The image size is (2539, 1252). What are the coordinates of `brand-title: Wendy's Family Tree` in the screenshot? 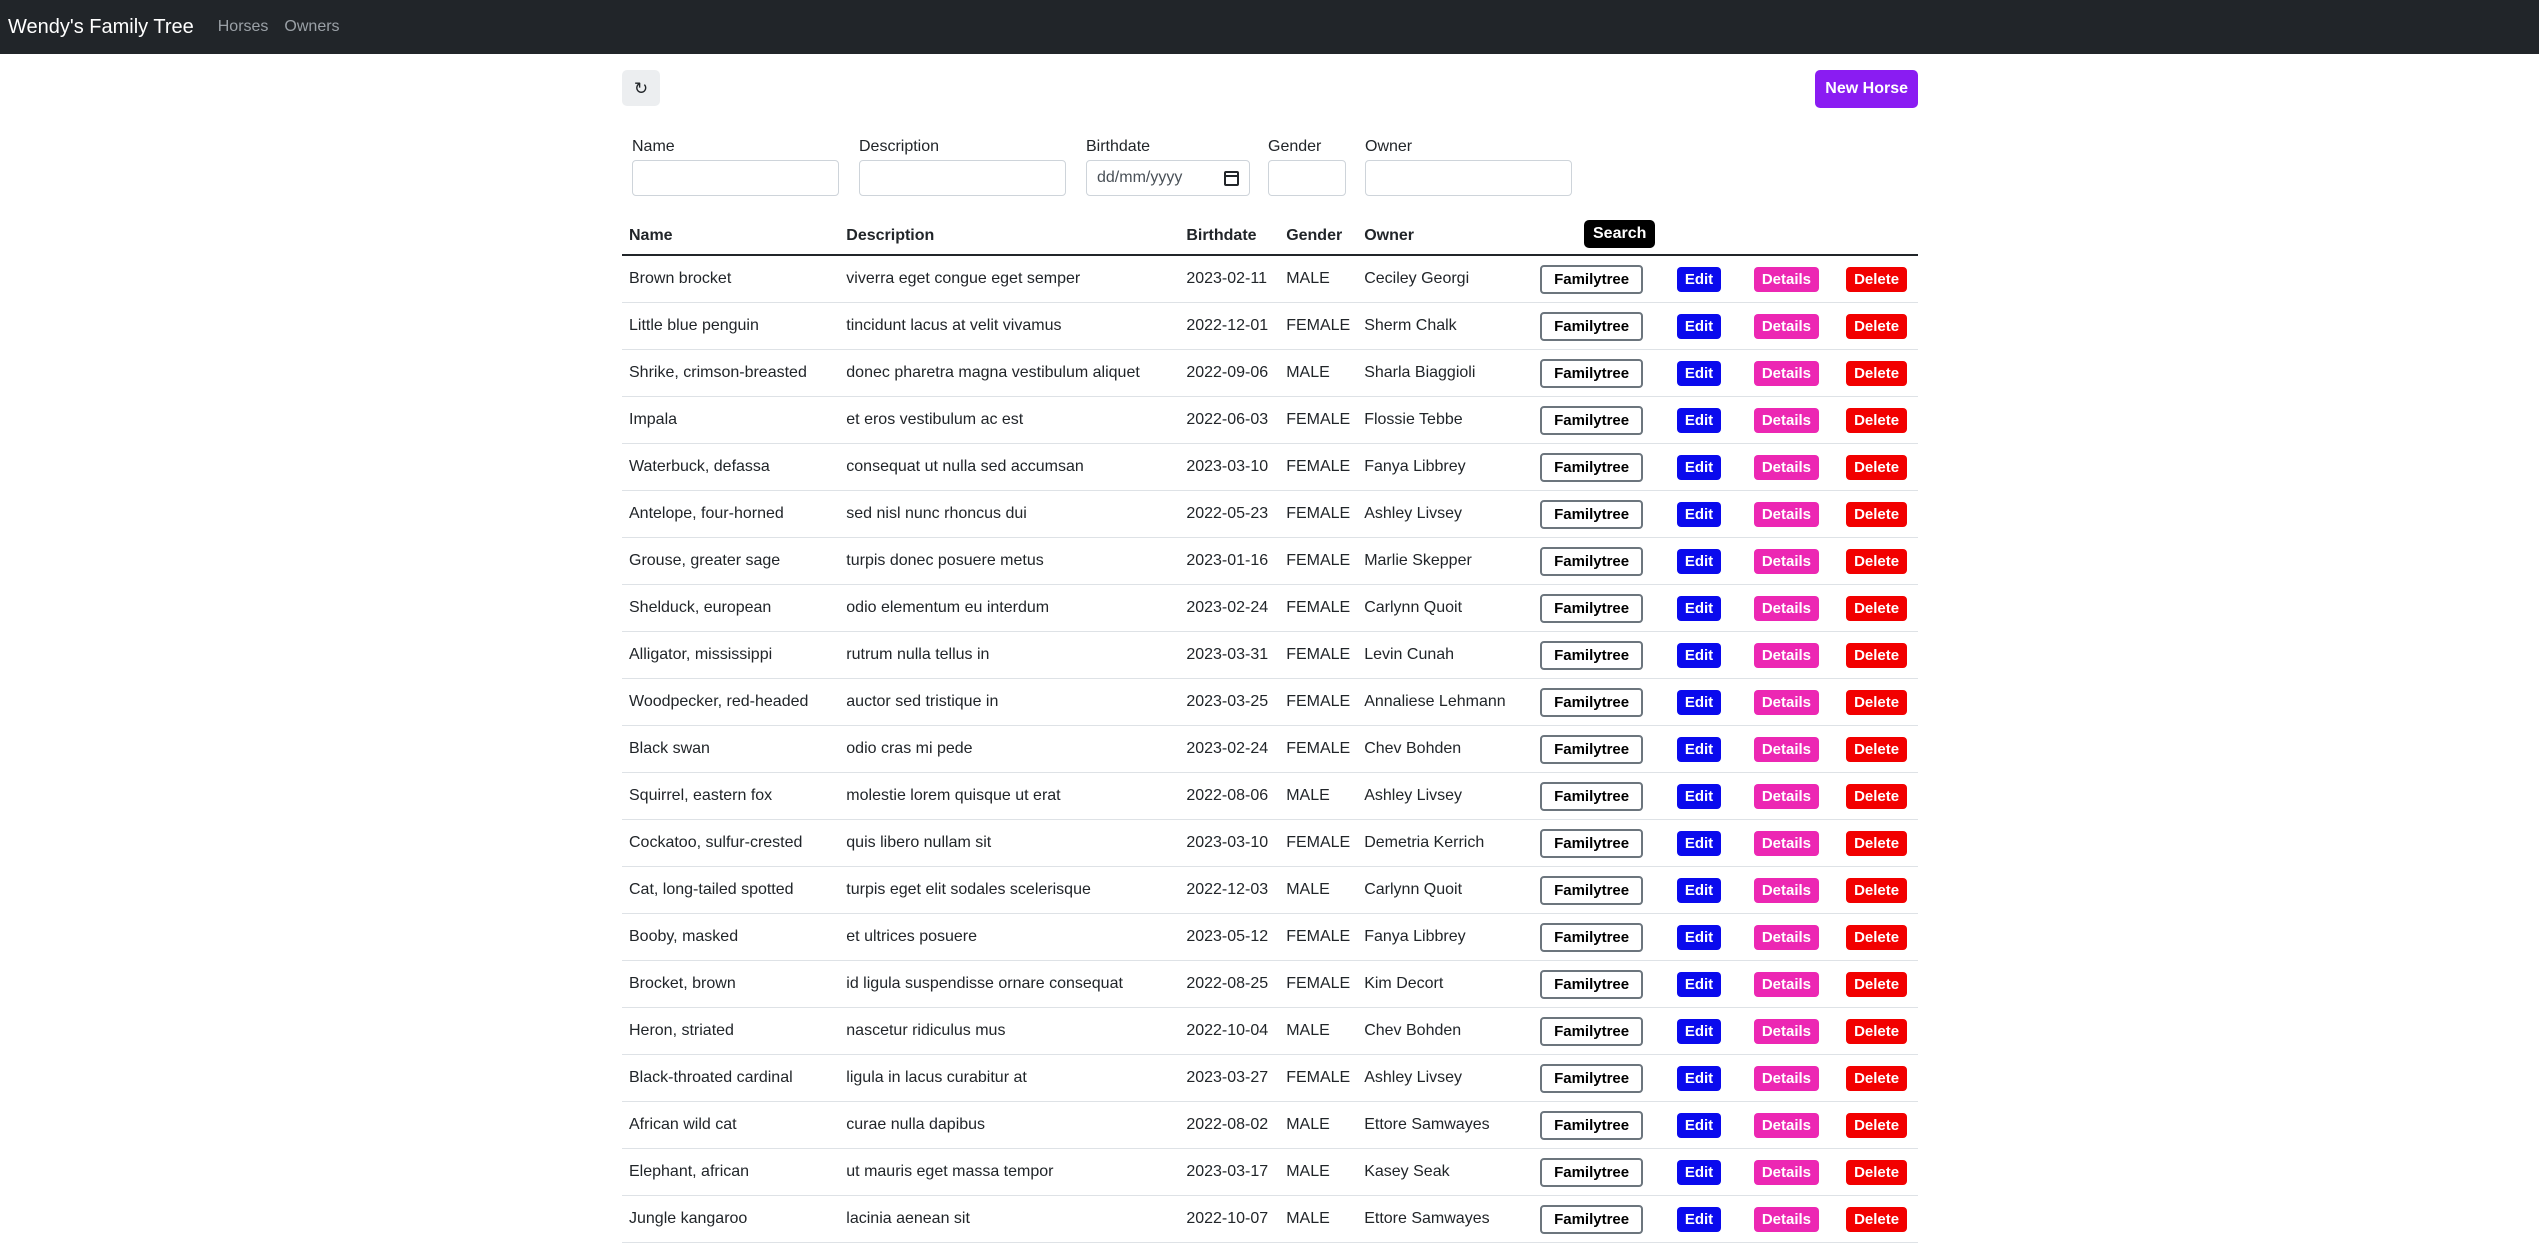 It's located at (101, 26).